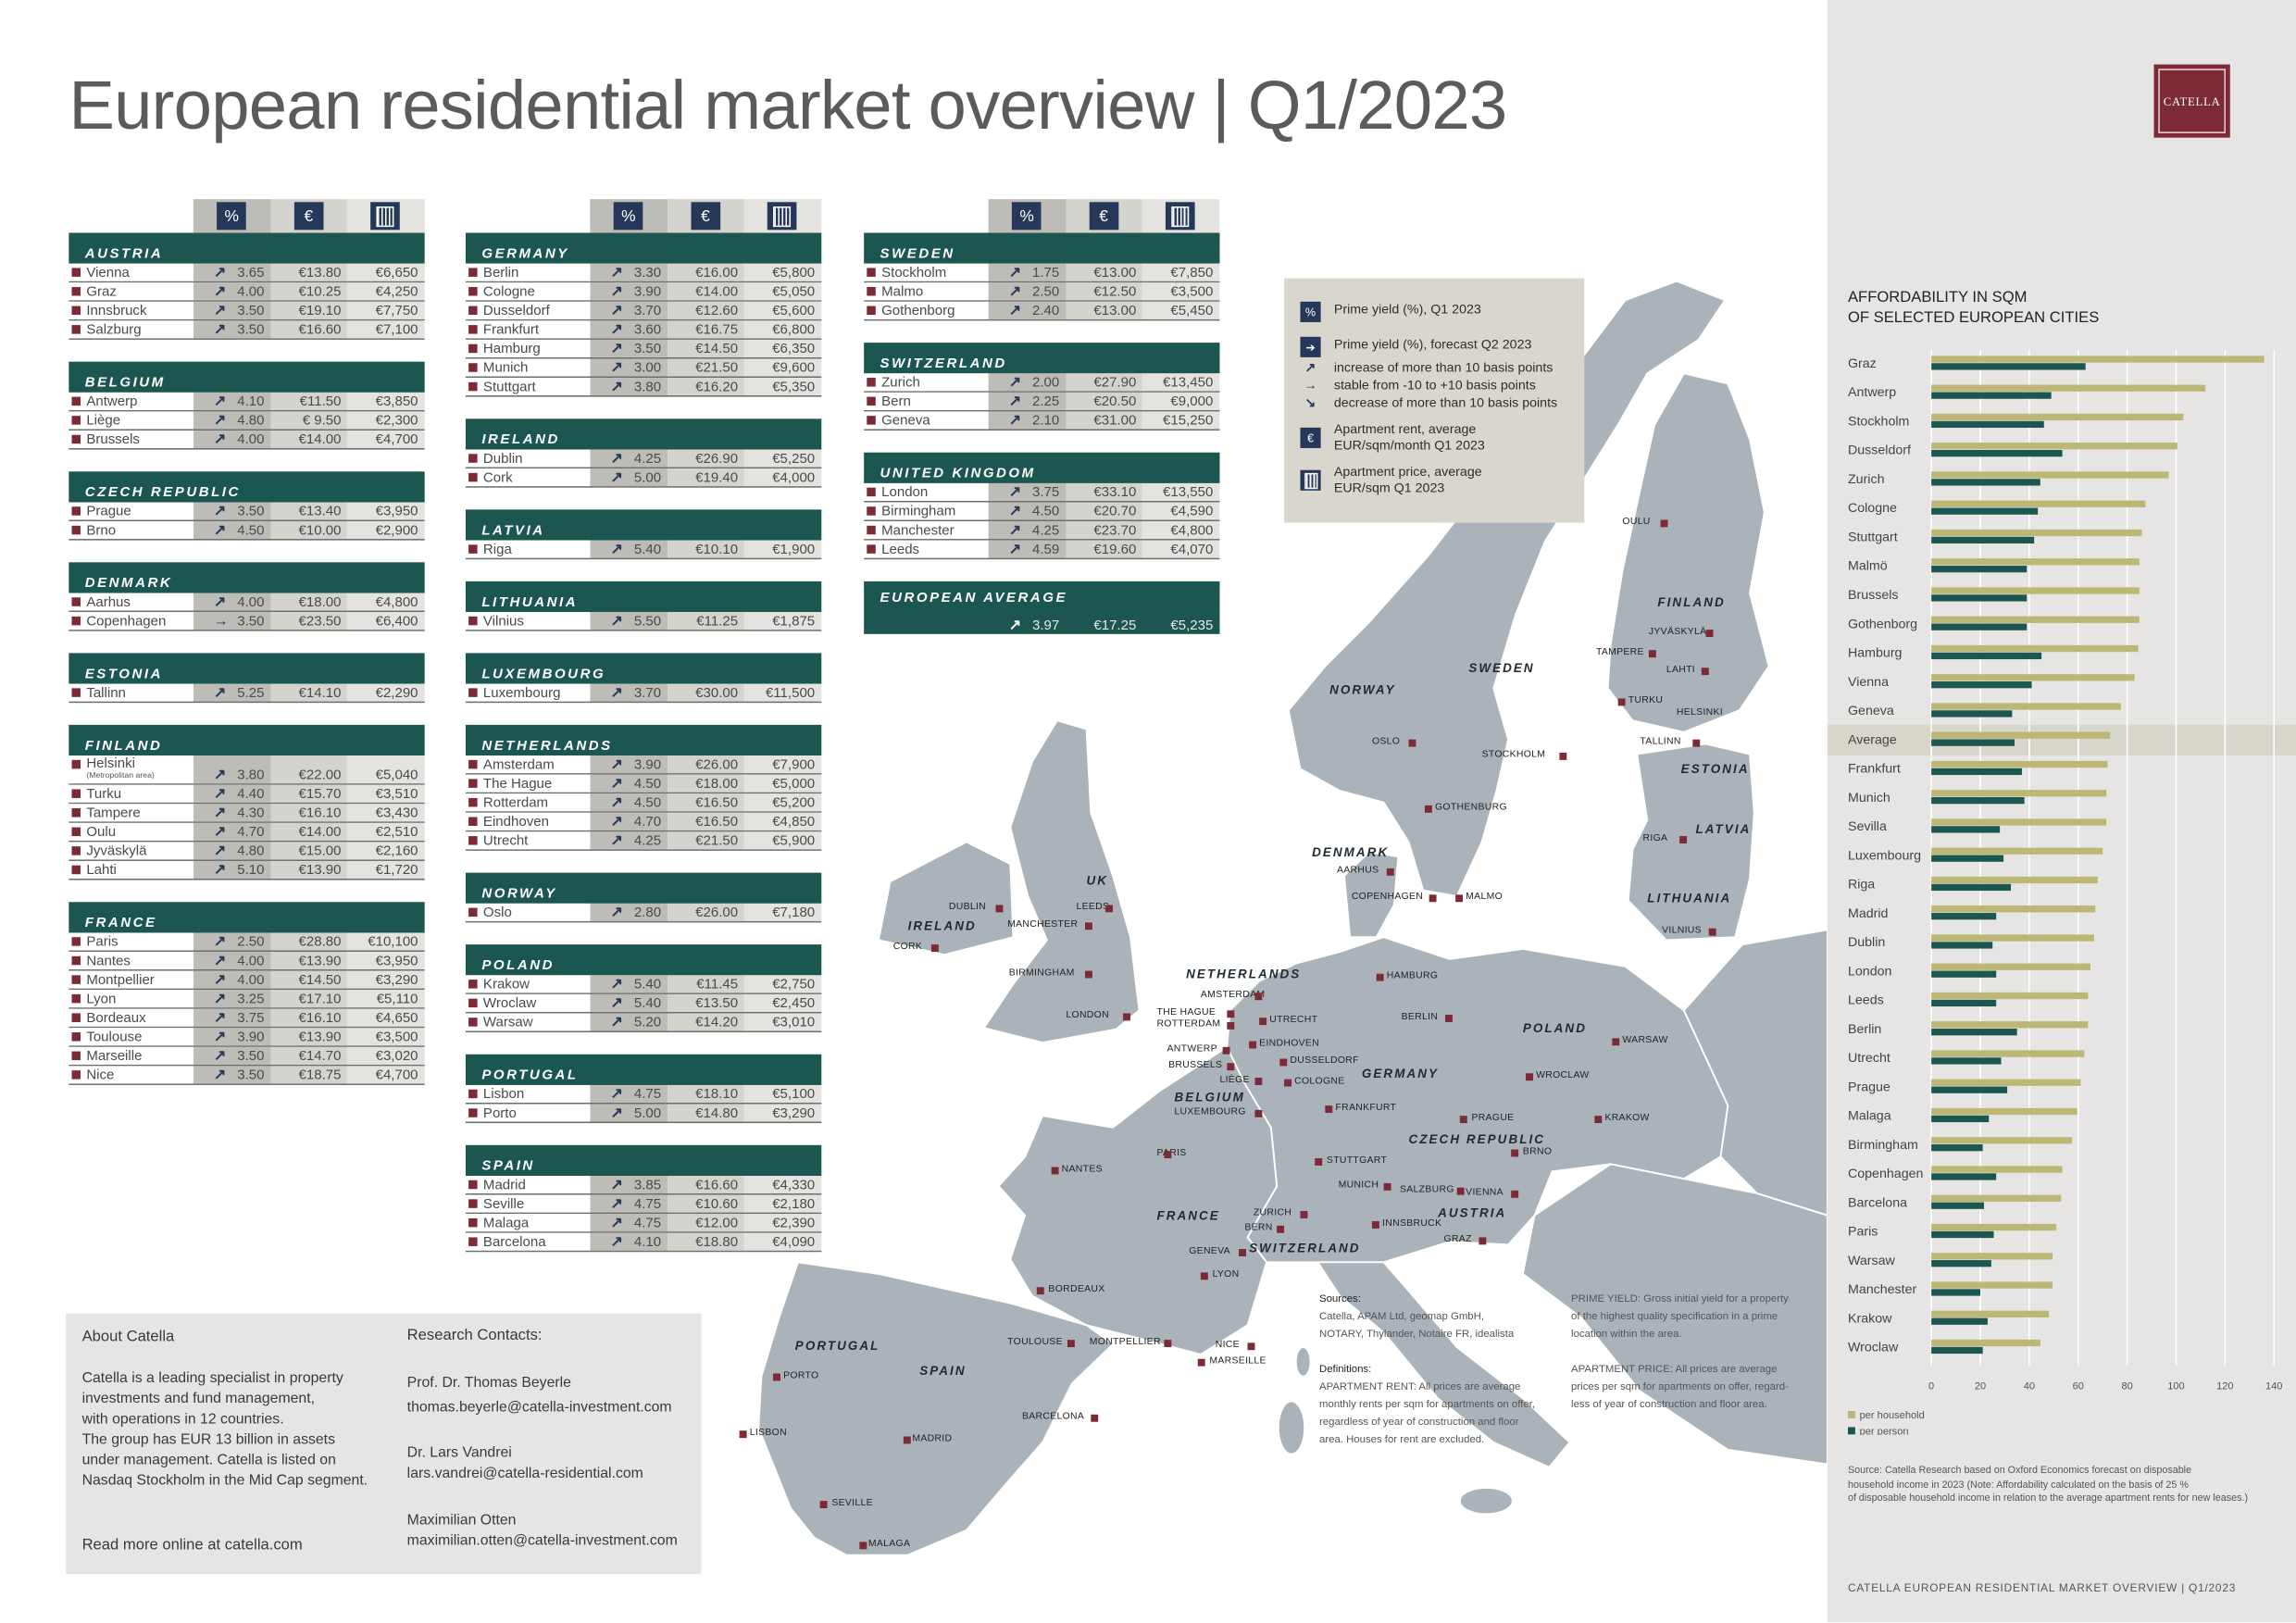 This screenshot has width=2296, height=1623. What do you see at coordinates (251, 292) in the screenshot?
I see `prime-yield-value: 4.00` at bounding box center [251, 292].